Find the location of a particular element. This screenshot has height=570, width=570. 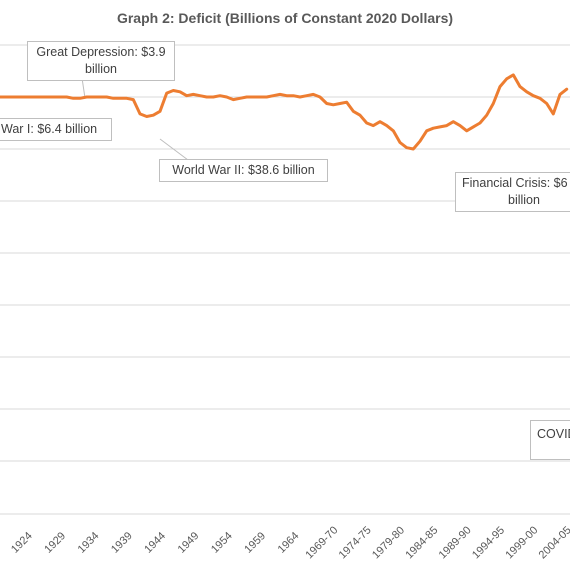

callout-covid: COVID is located at coordinates (550, 440).